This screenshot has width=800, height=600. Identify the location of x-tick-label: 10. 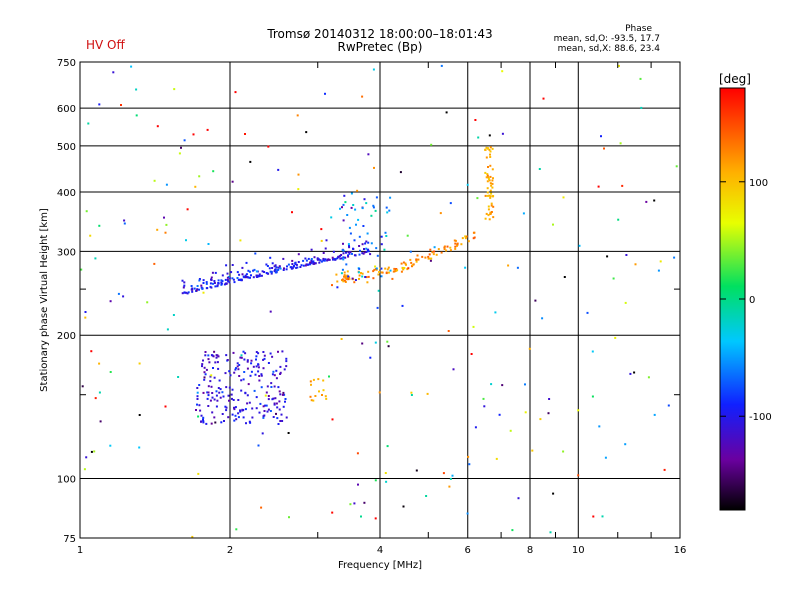
(578, 550).